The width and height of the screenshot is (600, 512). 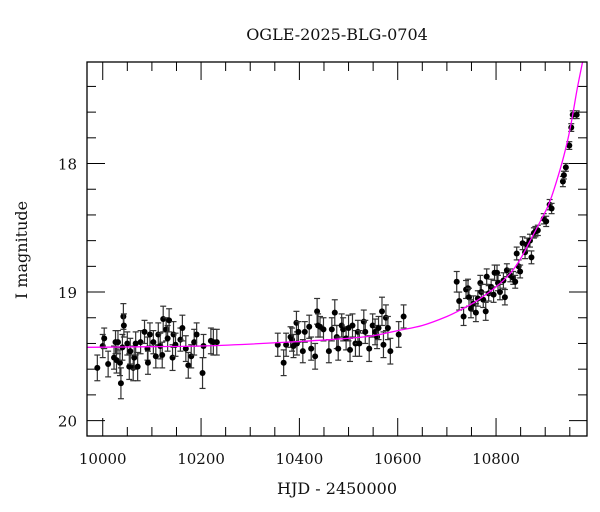 I want to click on x-tick-label: 10400, so click(x=300, y=459).